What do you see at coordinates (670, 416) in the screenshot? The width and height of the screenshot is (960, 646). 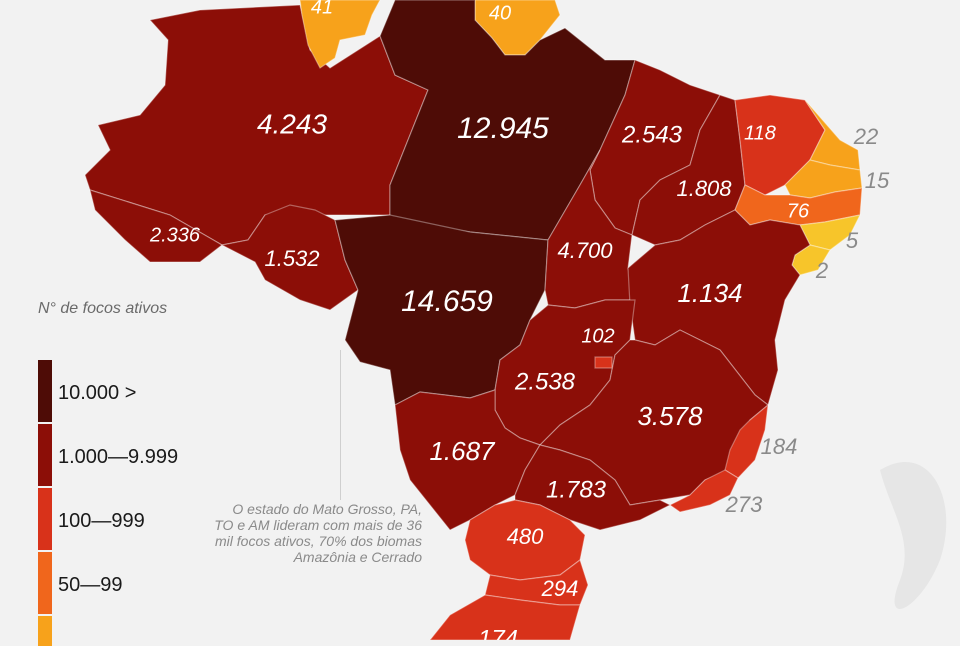 I see `state-value-mg: 3.578` at bounding box center [670, 416].